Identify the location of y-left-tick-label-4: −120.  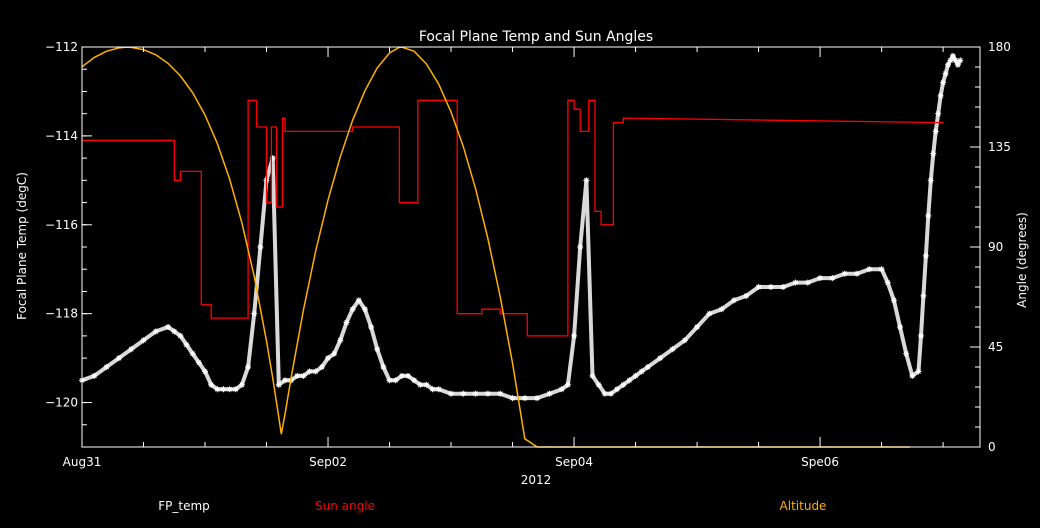
(61, 403).